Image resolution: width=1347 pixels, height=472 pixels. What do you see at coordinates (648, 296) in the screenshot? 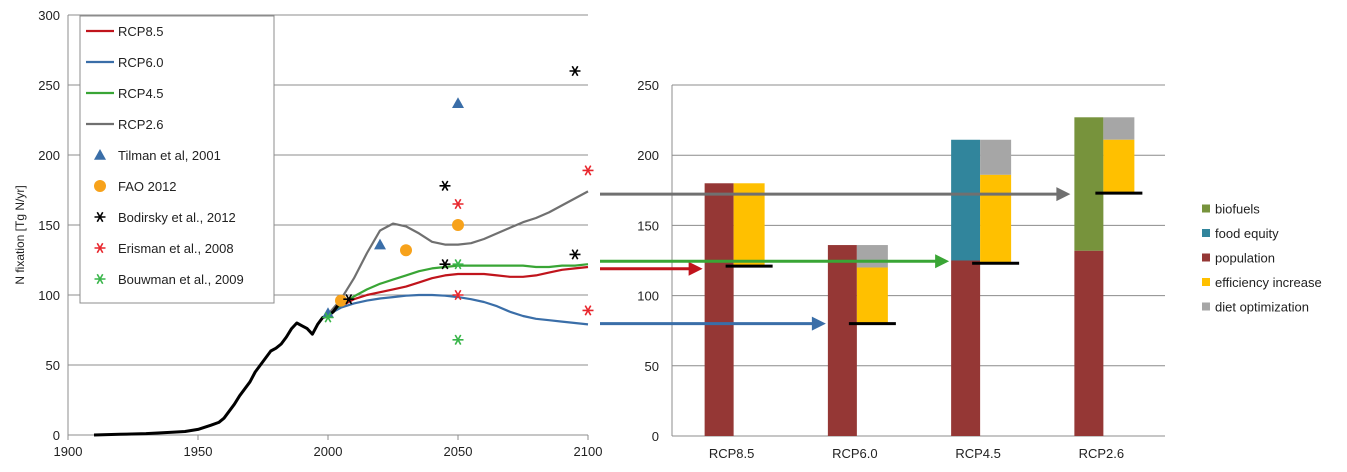
I see `bar-y-tick-label: 100` at bounding box center [648, 296].